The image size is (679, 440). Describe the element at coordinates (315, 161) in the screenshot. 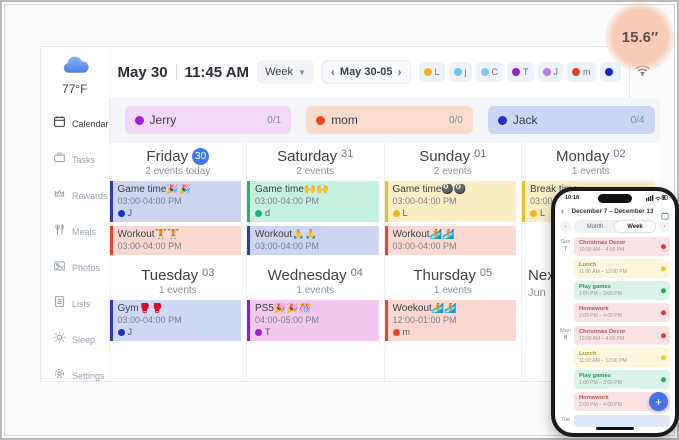

I see `day-header: Saturday 31 2 events` at that location.